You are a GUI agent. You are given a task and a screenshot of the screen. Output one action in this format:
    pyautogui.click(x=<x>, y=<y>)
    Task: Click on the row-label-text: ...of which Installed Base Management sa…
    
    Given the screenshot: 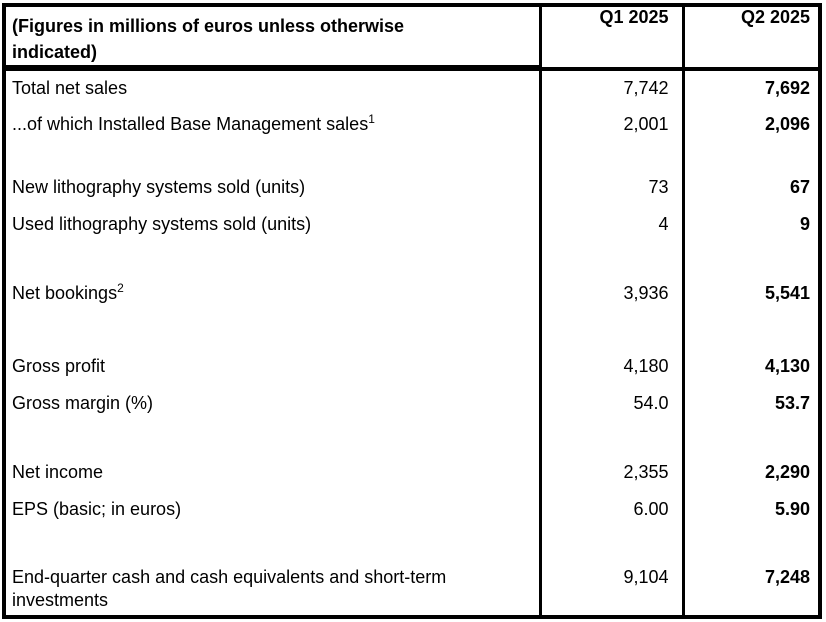 What is the action you would take?
    pyautogui.click(x=190, y=124)
    